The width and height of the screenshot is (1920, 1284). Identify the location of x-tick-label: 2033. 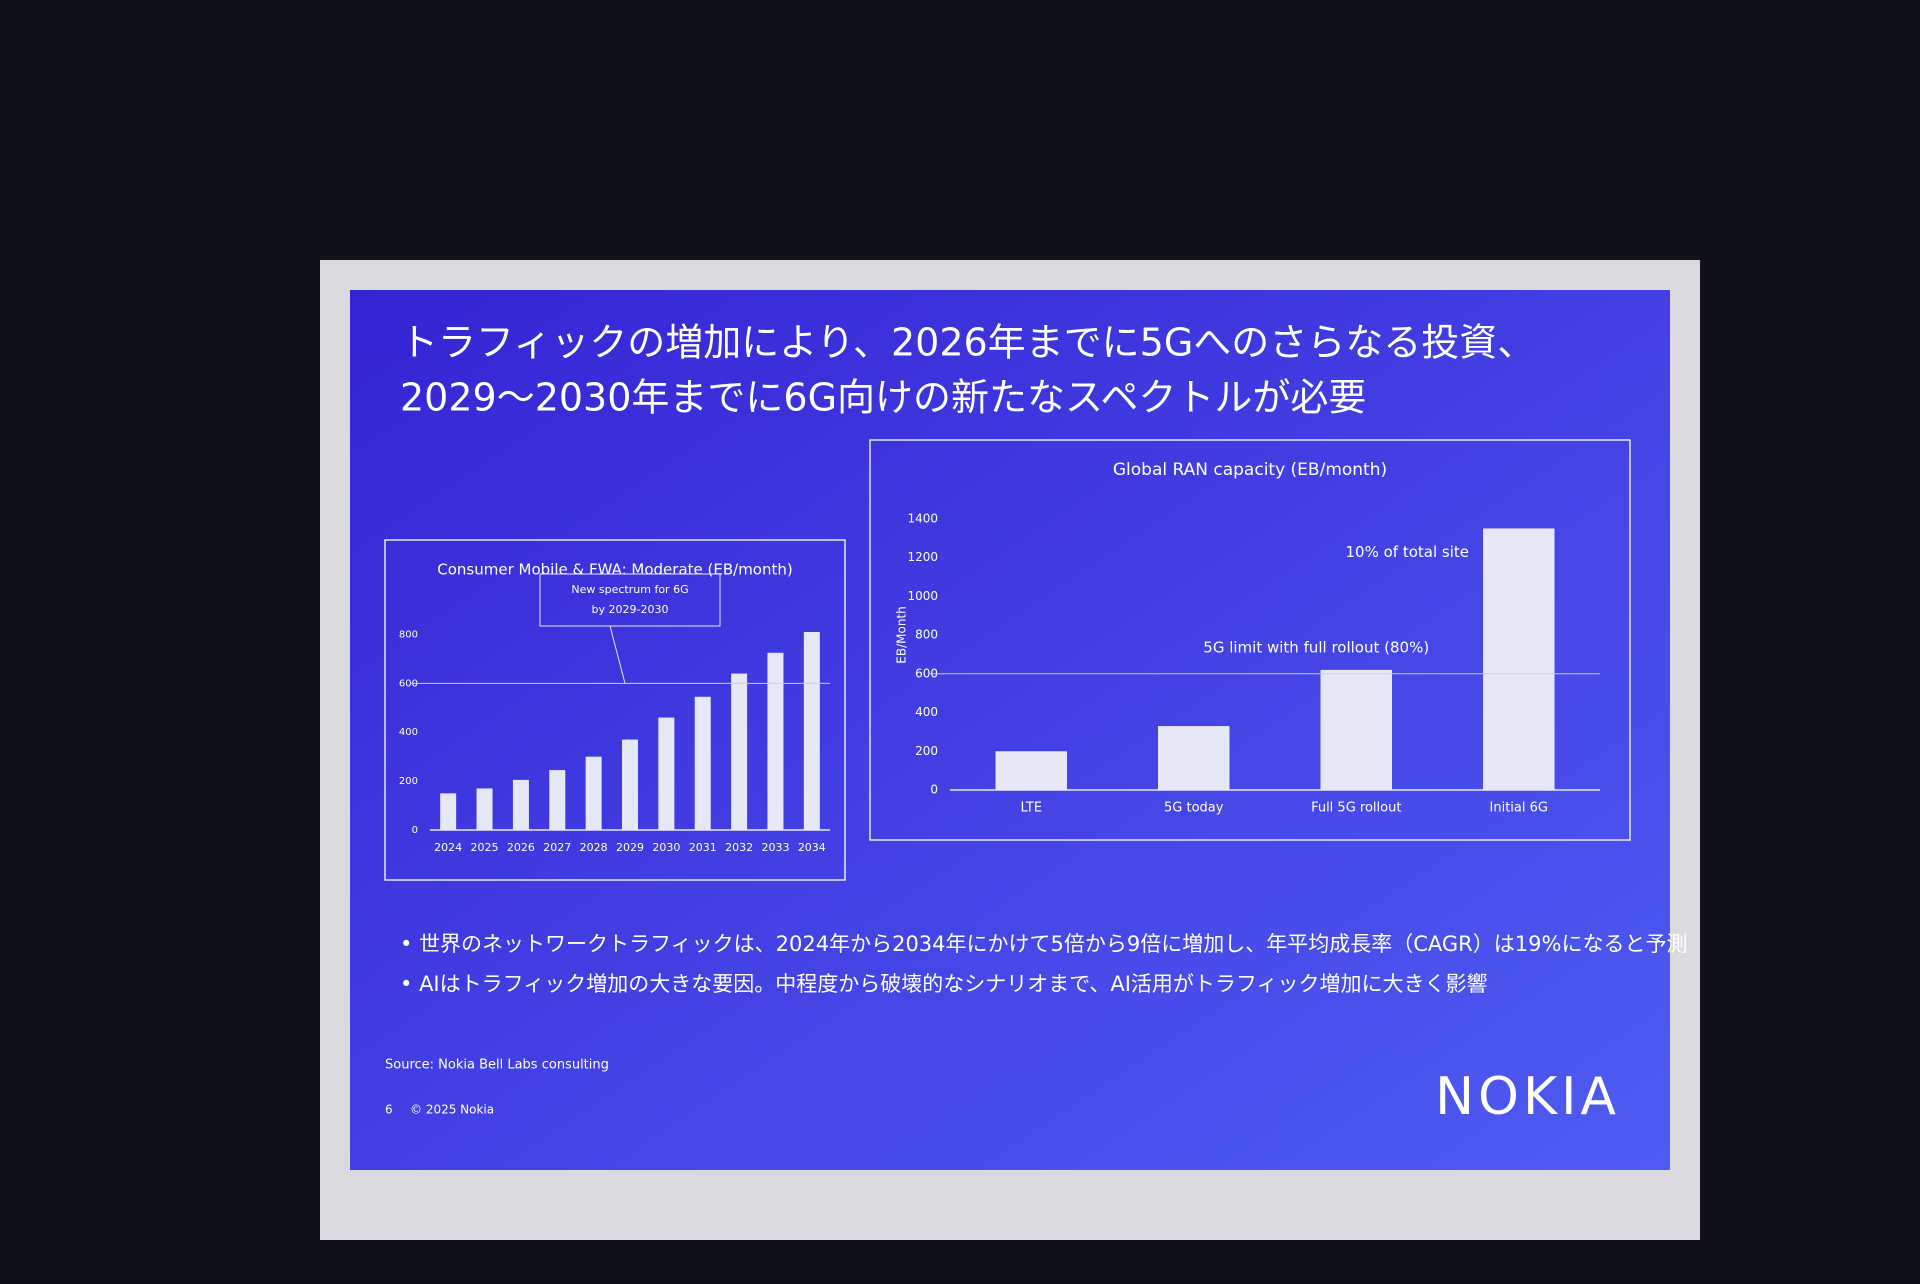
(775, 847).